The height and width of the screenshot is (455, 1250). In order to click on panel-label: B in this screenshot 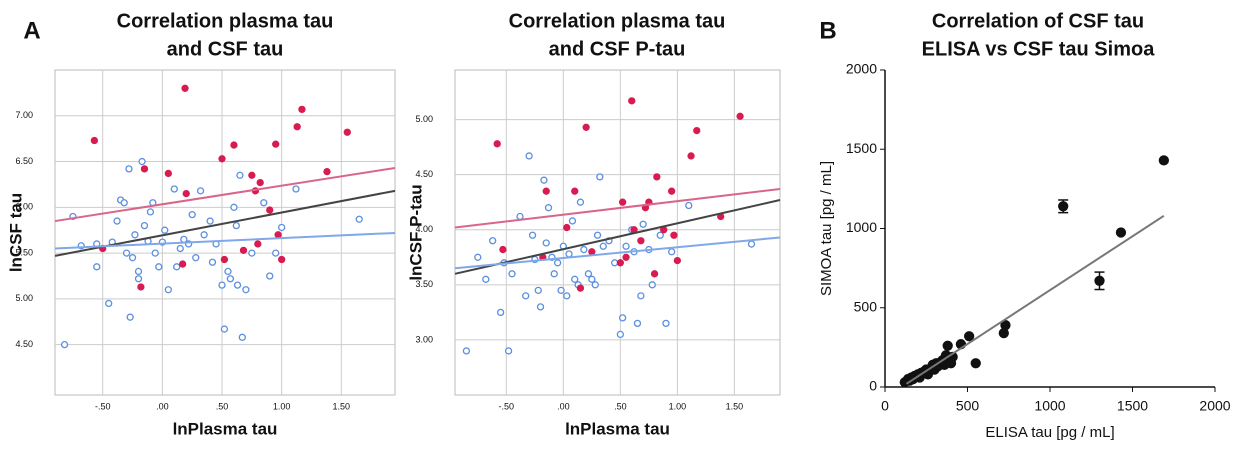, I will do `click(827, 30)`.